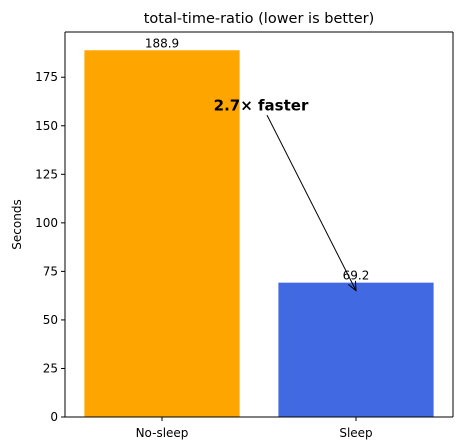 The image size is (463, 447). What do you see at coordinates (46, 77) in the screenshot?
I see `y-tick-label: 175` at bounding box center [46, 77].